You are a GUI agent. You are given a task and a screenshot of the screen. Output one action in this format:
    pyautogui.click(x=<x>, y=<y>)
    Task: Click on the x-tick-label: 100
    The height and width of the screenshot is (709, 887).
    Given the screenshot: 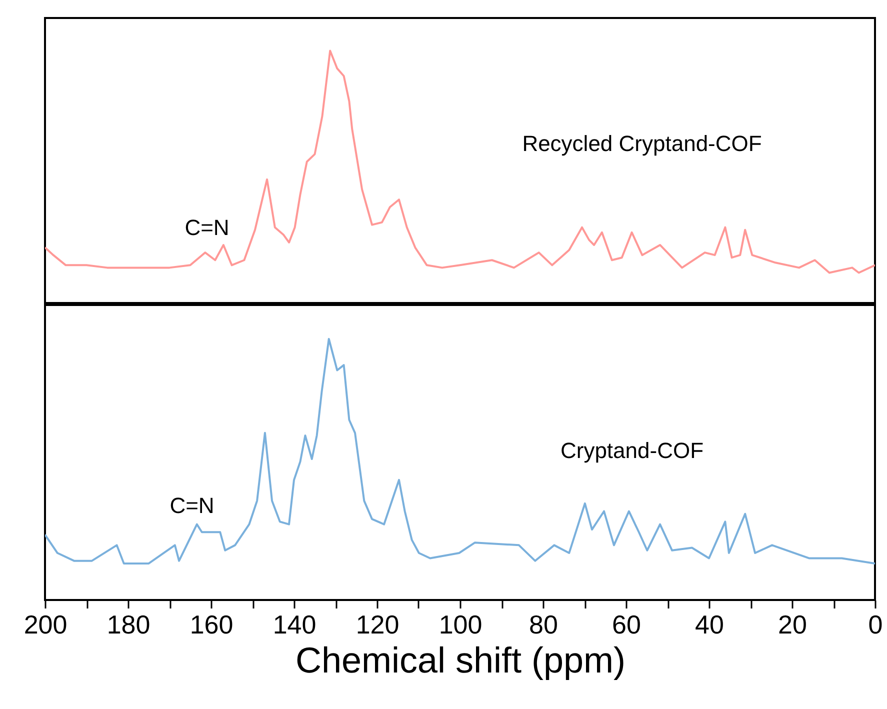 What is the action you would take?
    pyautogui.click(x=460, y=625)
    